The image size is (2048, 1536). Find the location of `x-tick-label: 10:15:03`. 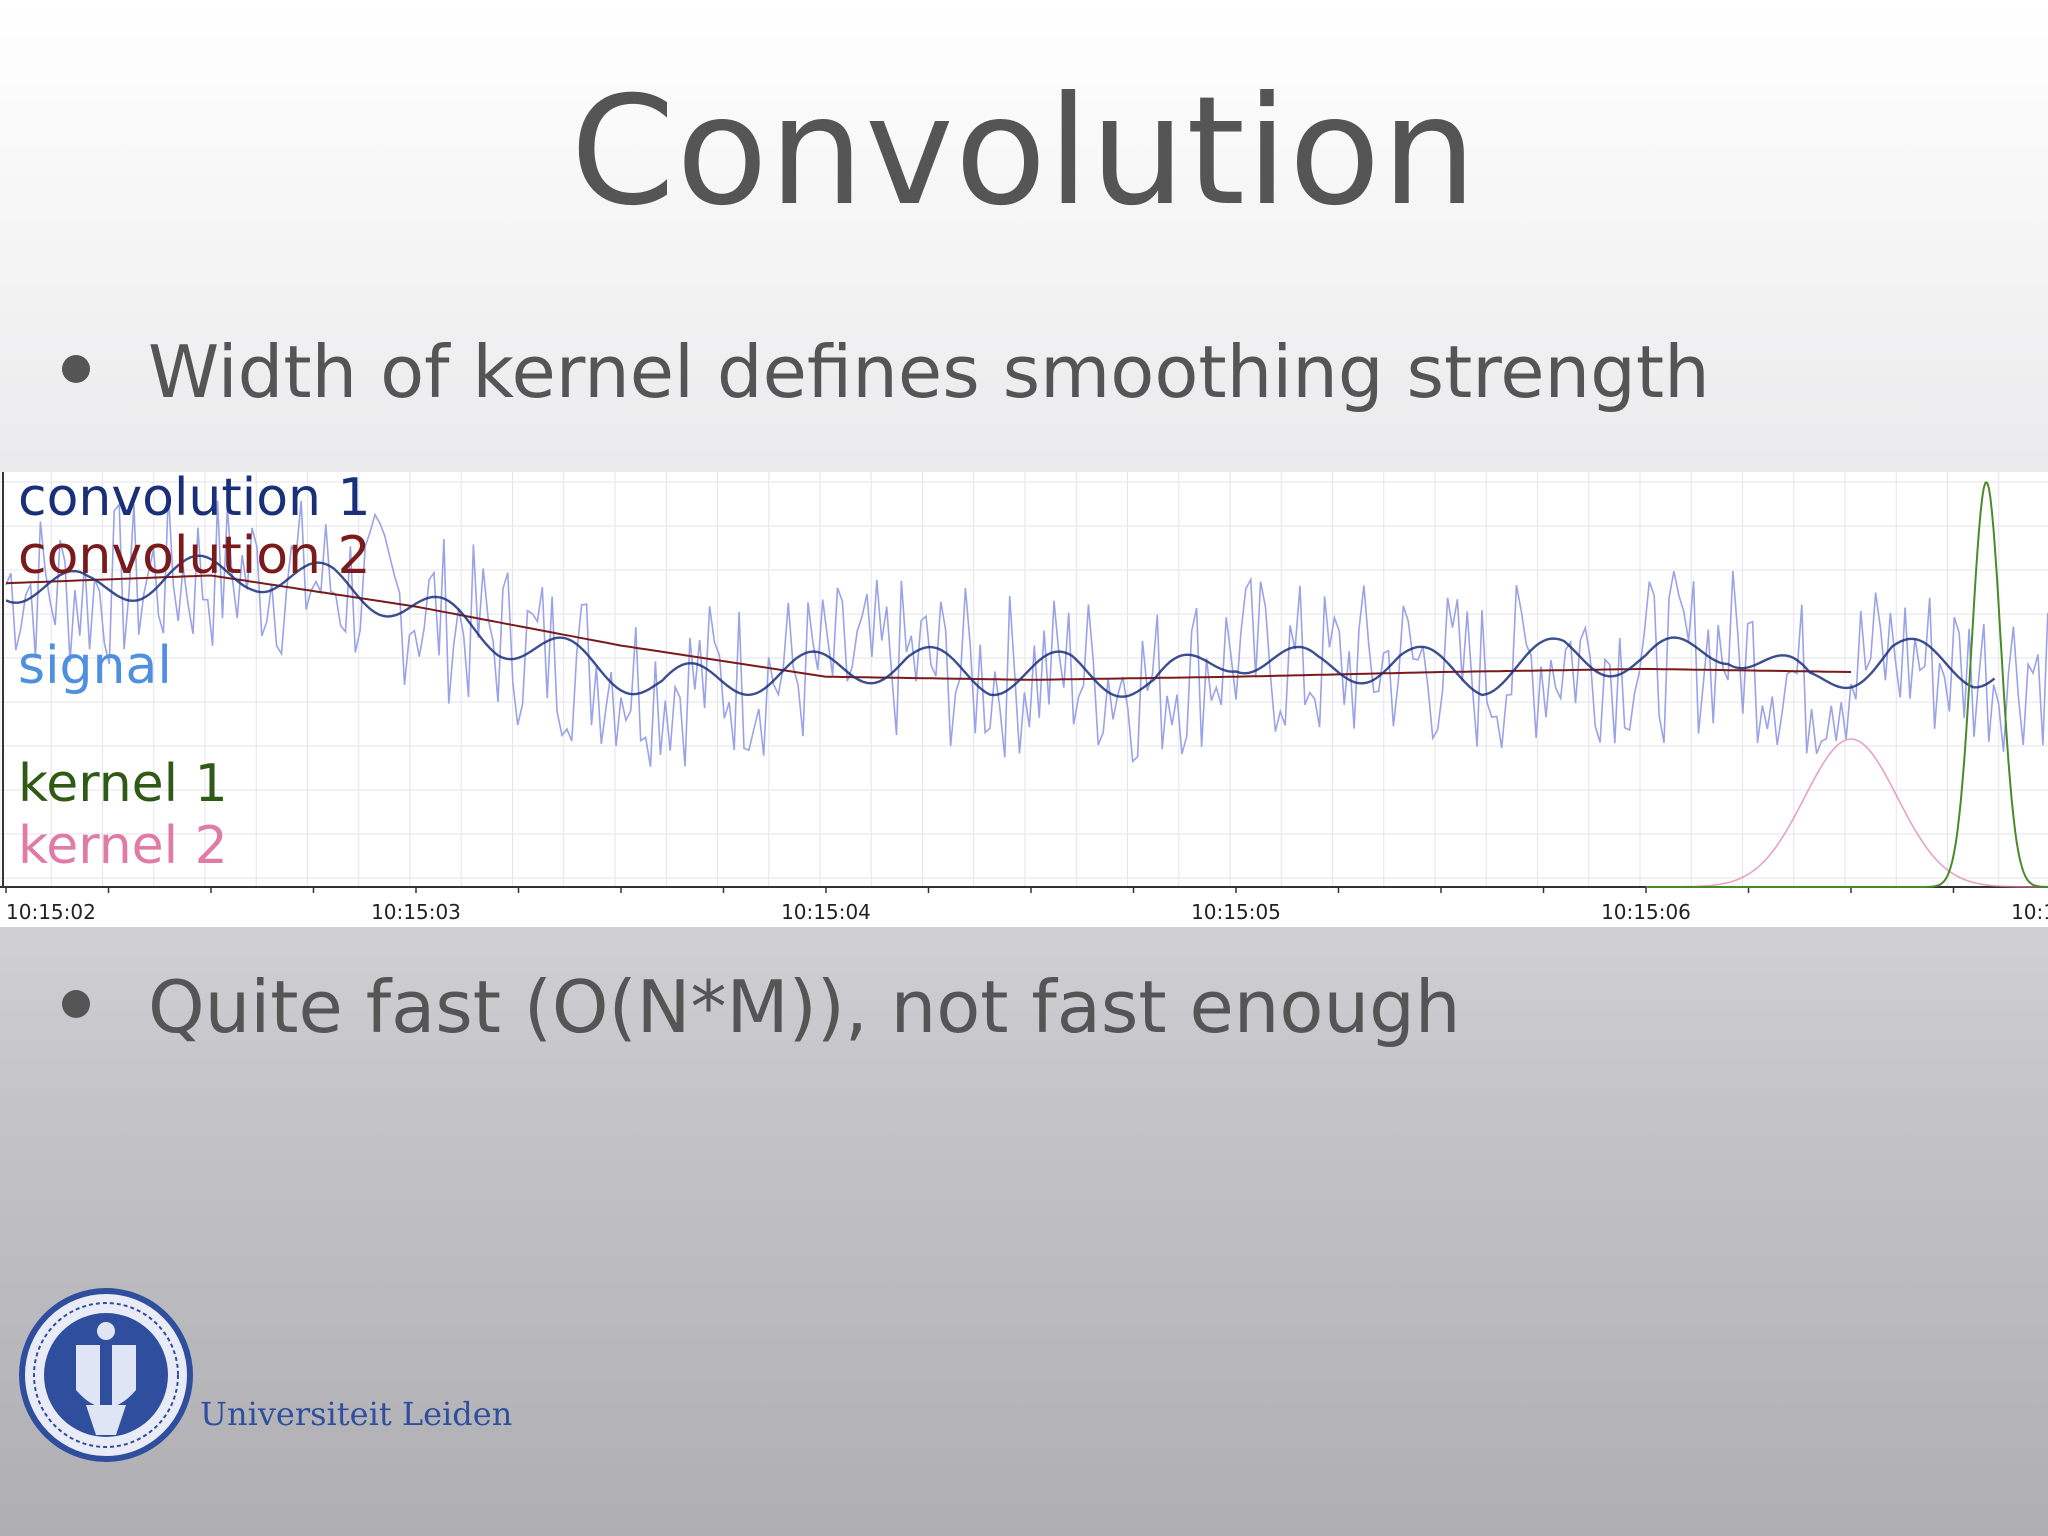

x-tick-label: 10:15:03 is located at coordinates (416, 912).